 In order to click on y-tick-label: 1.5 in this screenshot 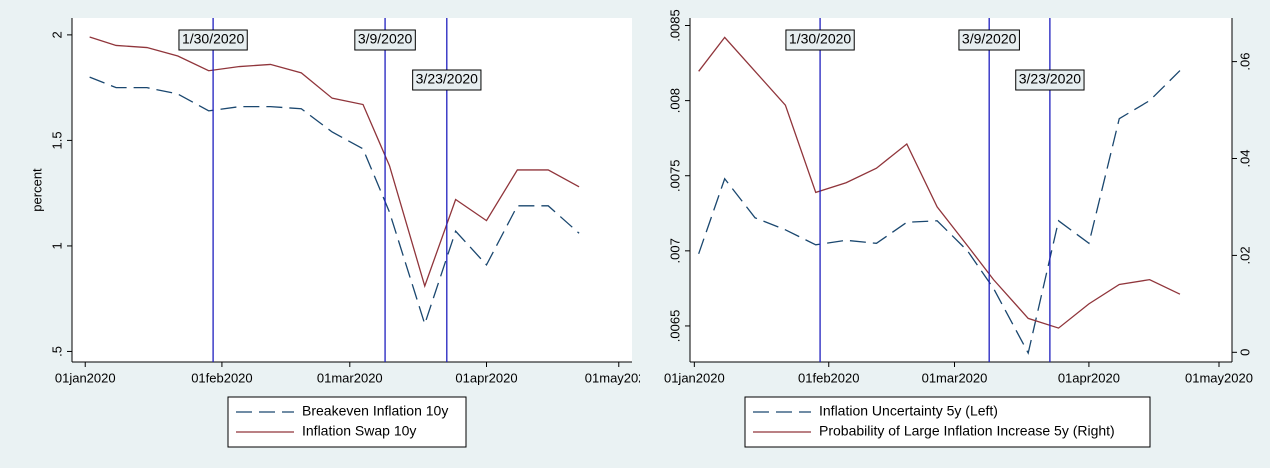, I will do `click(56, 140)`.